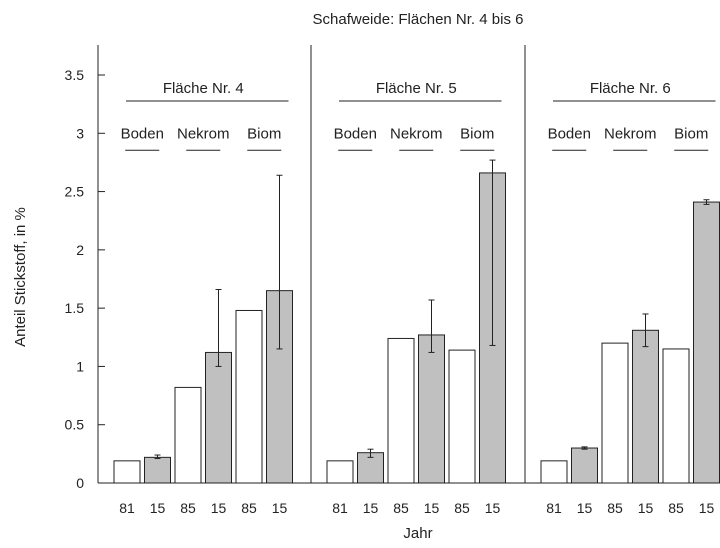  What do you see at coordinates (417, 533) in the screenshot?
I see `x-axis-label: Jahr` at bounding box center [417, 533].